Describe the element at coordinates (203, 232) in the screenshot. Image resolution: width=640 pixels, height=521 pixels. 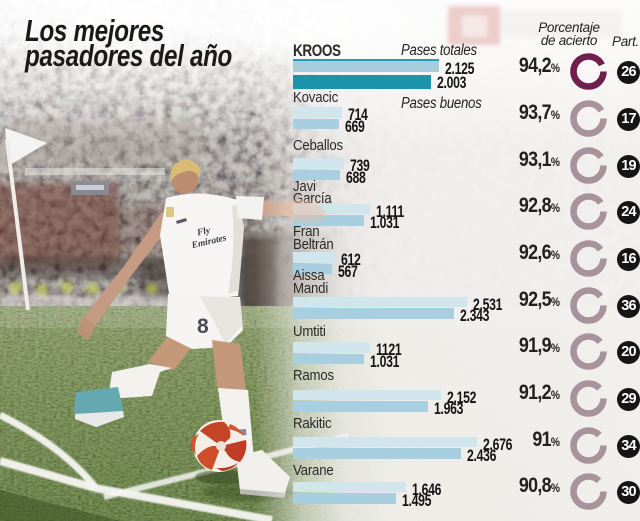
I see `svg-text: Fly` at that location.